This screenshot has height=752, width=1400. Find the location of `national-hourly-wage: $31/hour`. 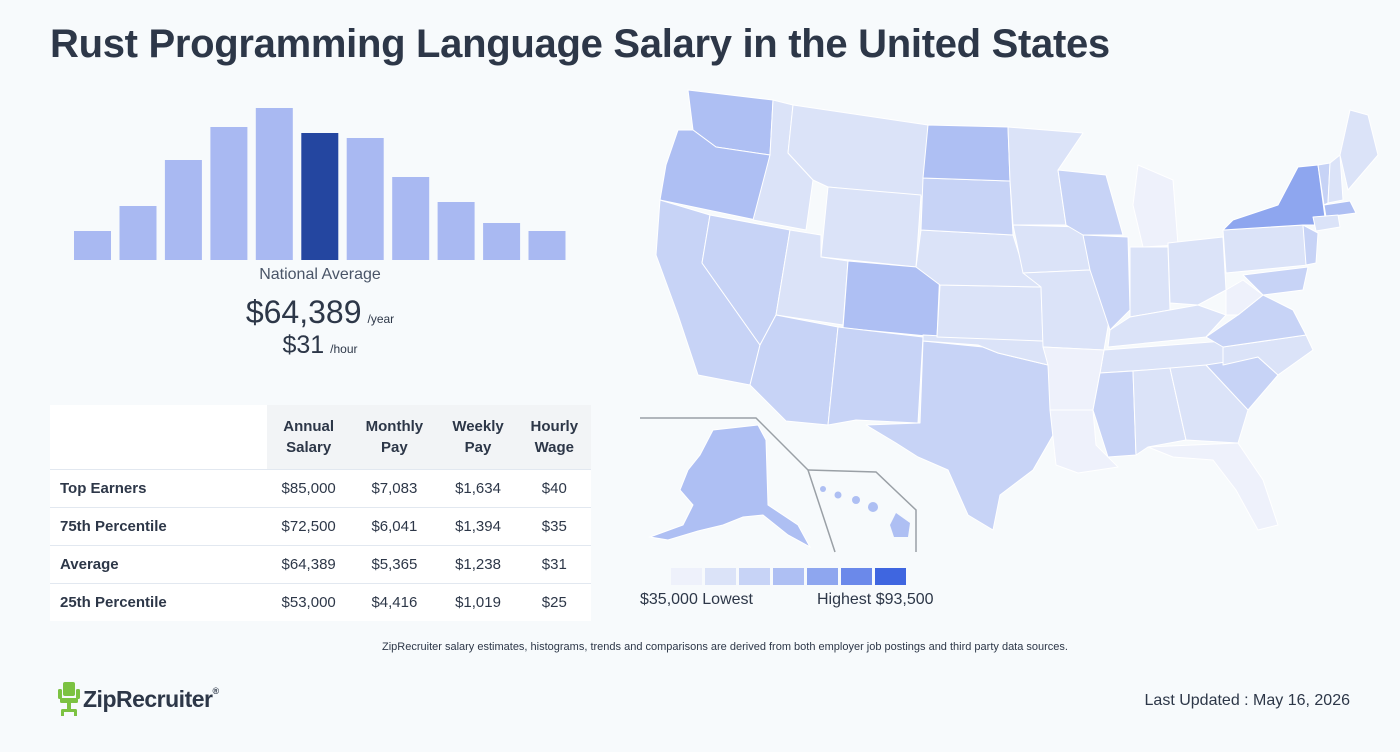

national-hourly-wage: $31/hour is located at coordinates (320, 345).